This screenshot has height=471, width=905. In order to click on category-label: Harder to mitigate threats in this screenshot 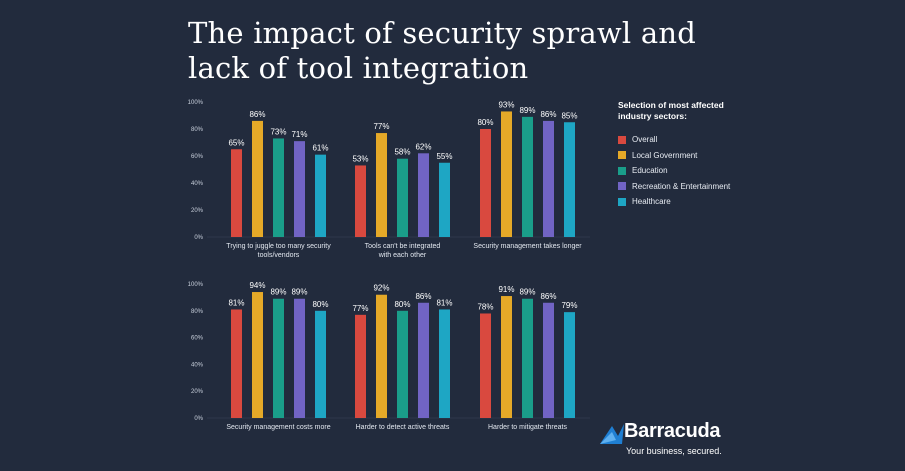, I will do `click(527, 427)`.